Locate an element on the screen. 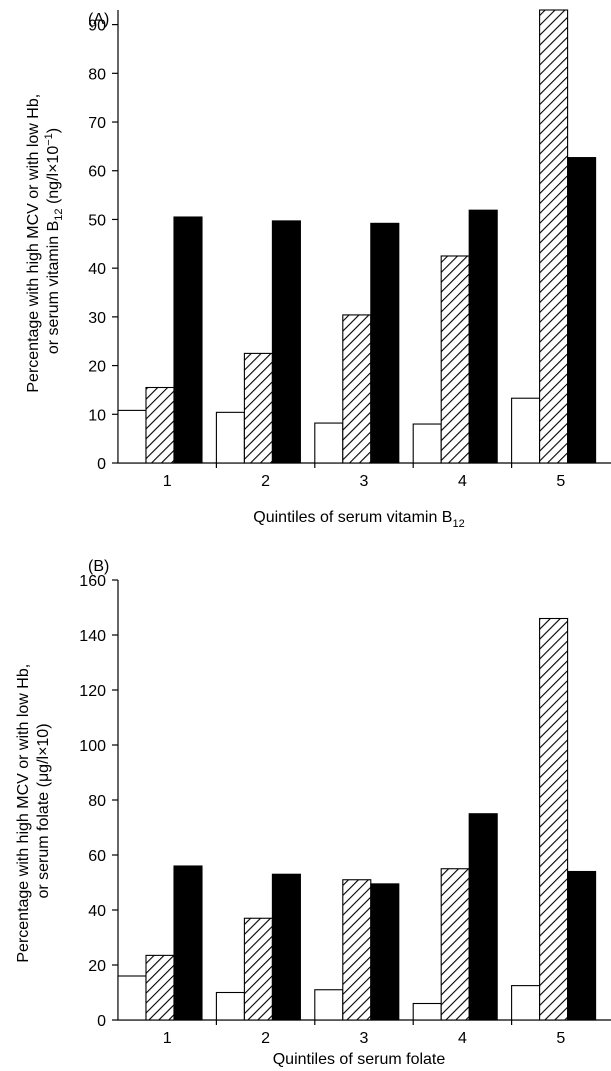 The height and width of the screenshot is (1071, 611). panel-a-ylabel-line2-mid: (ng/l×10 is located at coordinates (53, 177).